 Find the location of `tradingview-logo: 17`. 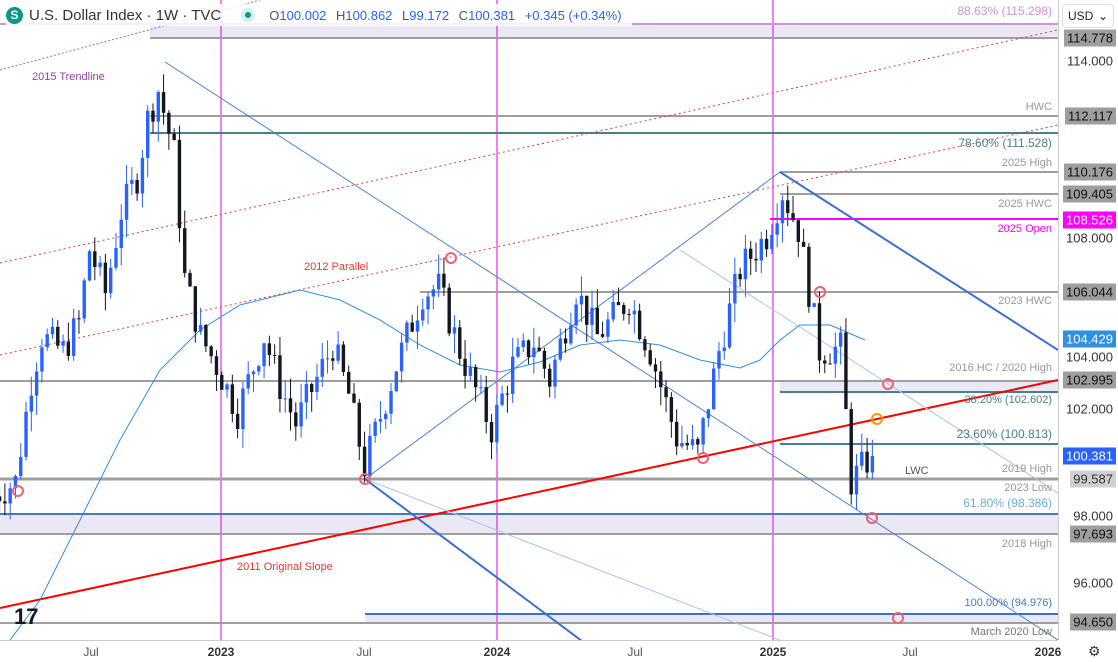

tradingview-logo: 17 is located at coordinates (26, 616).